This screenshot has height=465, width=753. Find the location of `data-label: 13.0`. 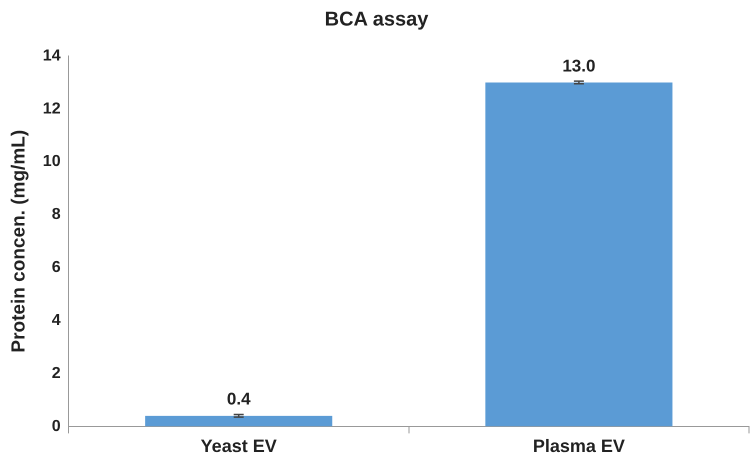

data-label: 13.0 is located at coordinates (579, 66).